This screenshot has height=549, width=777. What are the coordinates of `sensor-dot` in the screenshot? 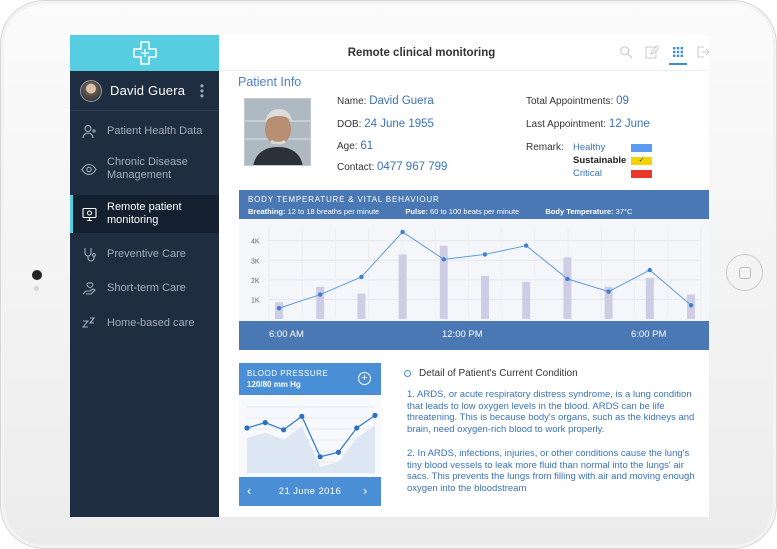 It's located at (36, 288).